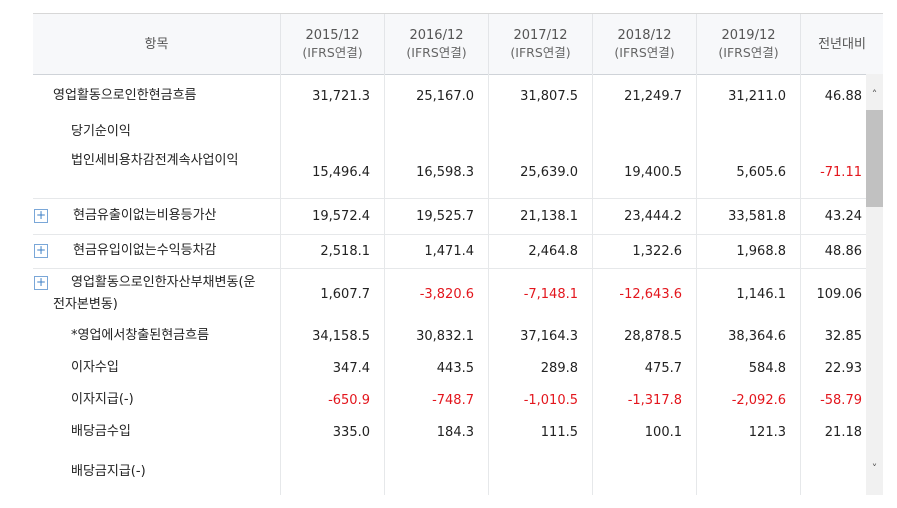 This screenshot has width=897, height=508. Describe the element at coordinates (874, 468) in the screenshot. I see `chevron-down-icon: ˅` at that location.